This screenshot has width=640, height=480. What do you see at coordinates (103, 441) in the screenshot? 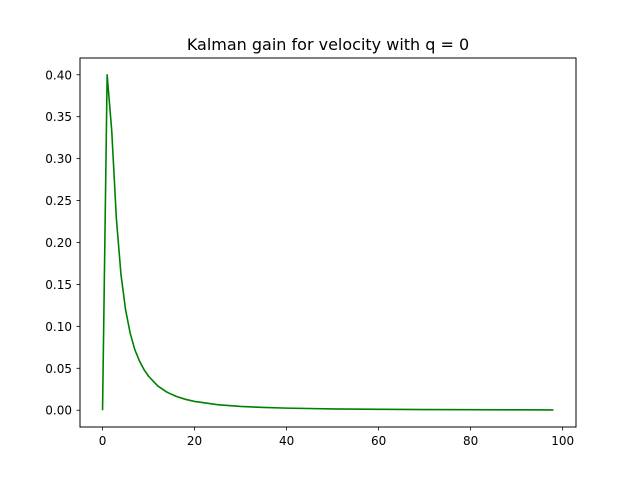
I see `x-tick-label: 0` at bounding box center [103, 441].